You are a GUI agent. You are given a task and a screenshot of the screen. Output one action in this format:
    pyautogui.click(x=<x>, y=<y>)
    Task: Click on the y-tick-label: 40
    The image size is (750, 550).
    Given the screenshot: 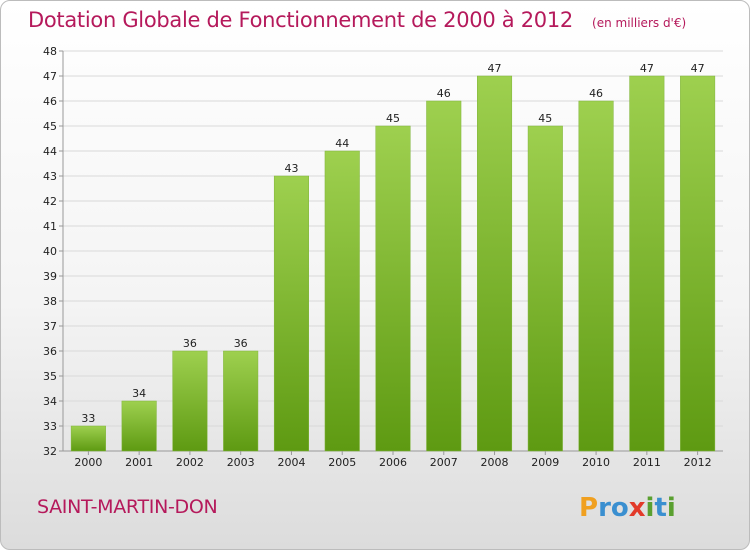 What is the action you would take?
    pyautogui.click(x=50, y=251)
    